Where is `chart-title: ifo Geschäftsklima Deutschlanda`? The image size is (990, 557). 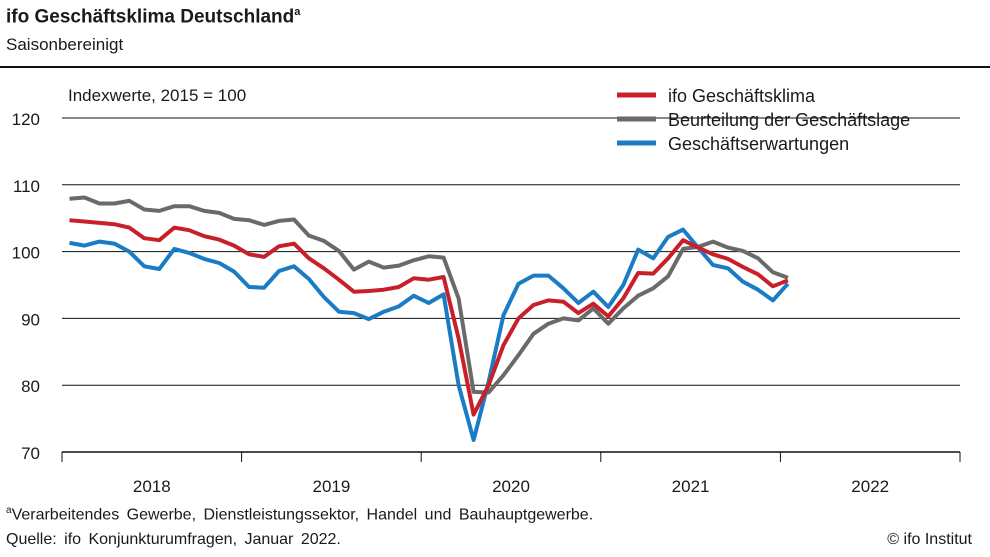 chart-title: ifo Geschäftsklima Deutschlanda is located at coordinates (153, 17).